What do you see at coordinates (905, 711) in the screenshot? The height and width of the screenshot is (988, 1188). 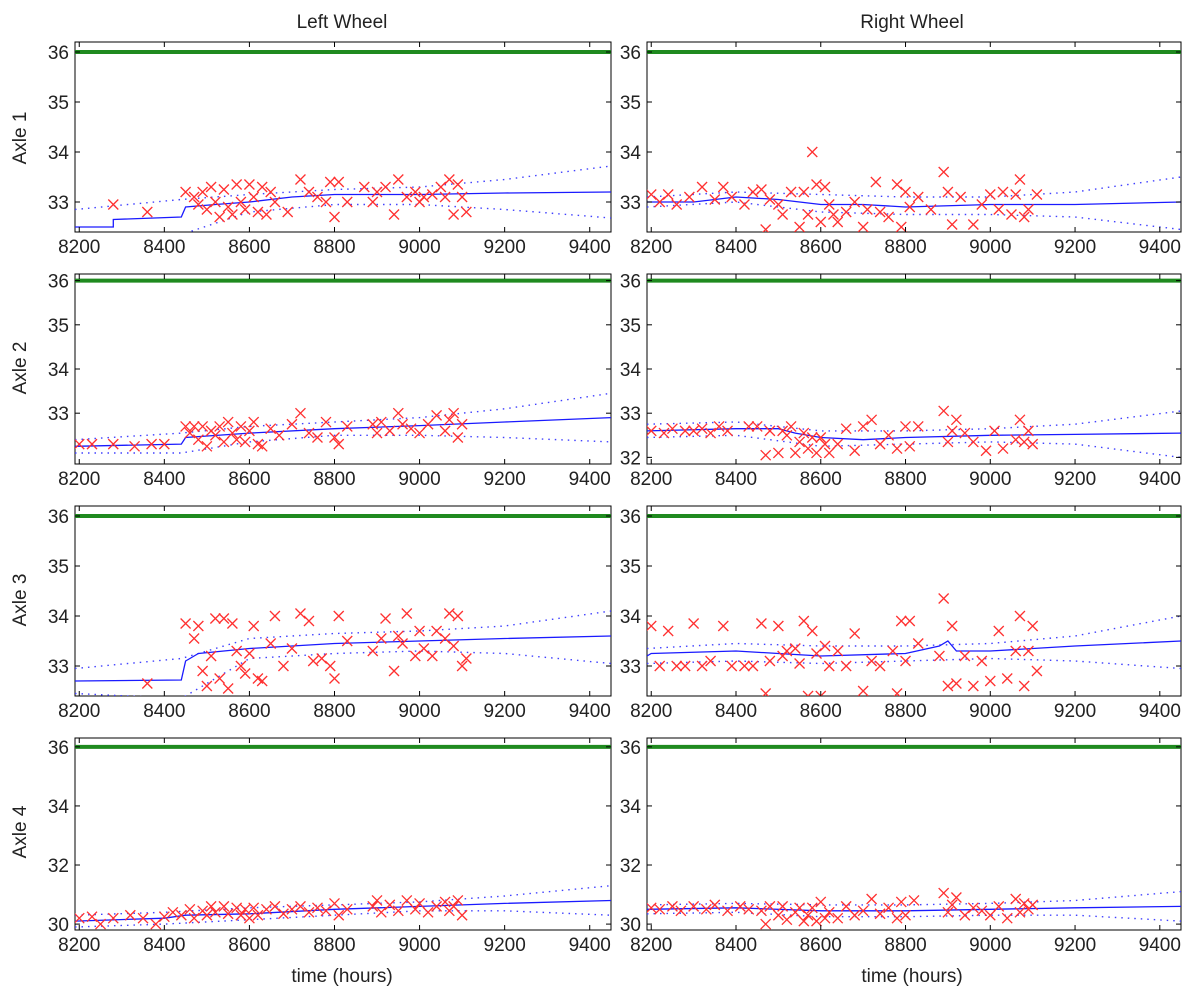 I see `x-tick-label: 8800` at bounding box center [905, 711].